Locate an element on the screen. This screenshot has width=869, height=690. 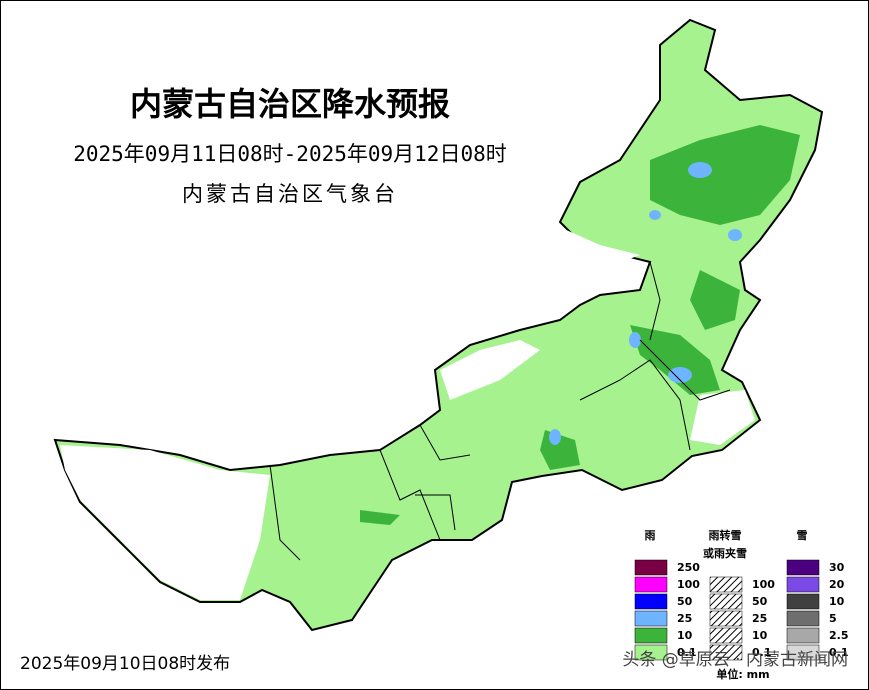
heavy-rain-areas is located at coordinates (645, 303).